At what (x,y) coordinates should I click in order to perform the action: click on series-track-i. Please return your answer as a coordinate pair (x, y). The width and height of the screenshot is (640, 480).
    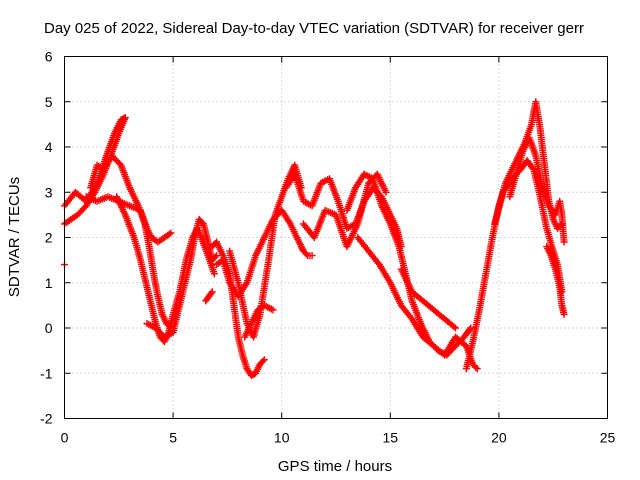
    Looking at the image, I should click on (265, 251).